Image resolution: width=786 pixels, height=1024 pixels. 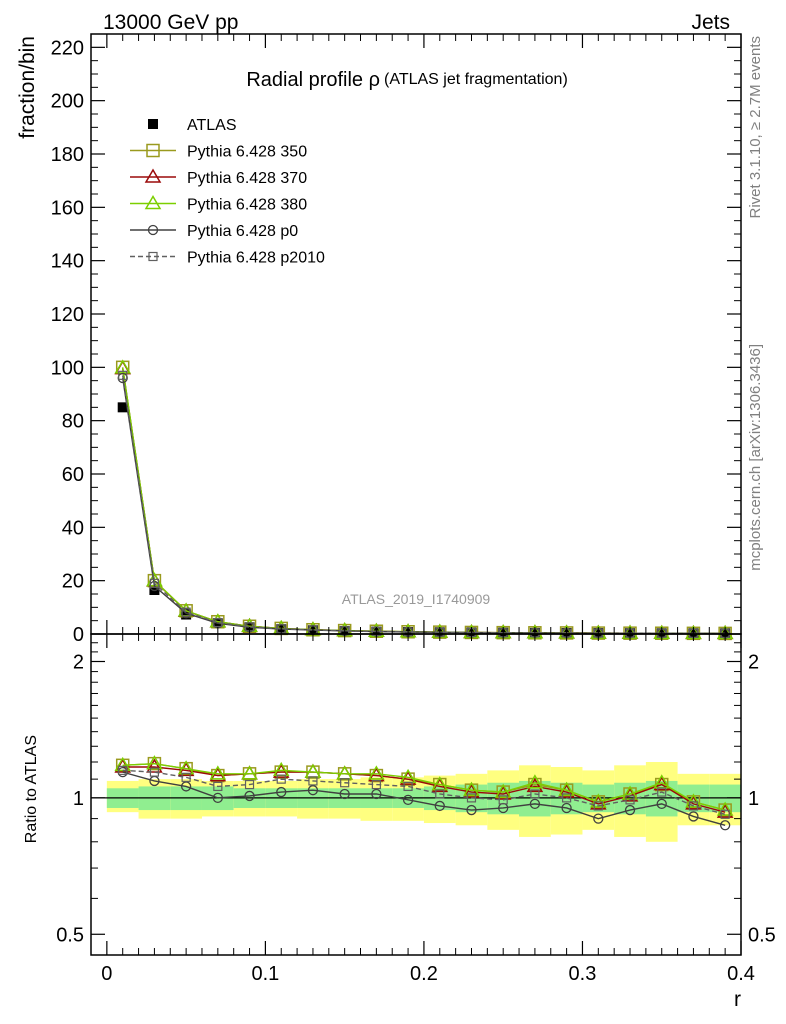 What do you see at coordinates (753, 799) in the screenshot?
I see `ratio-y-tick-label-right: 1` at bounding box center [753, 799].